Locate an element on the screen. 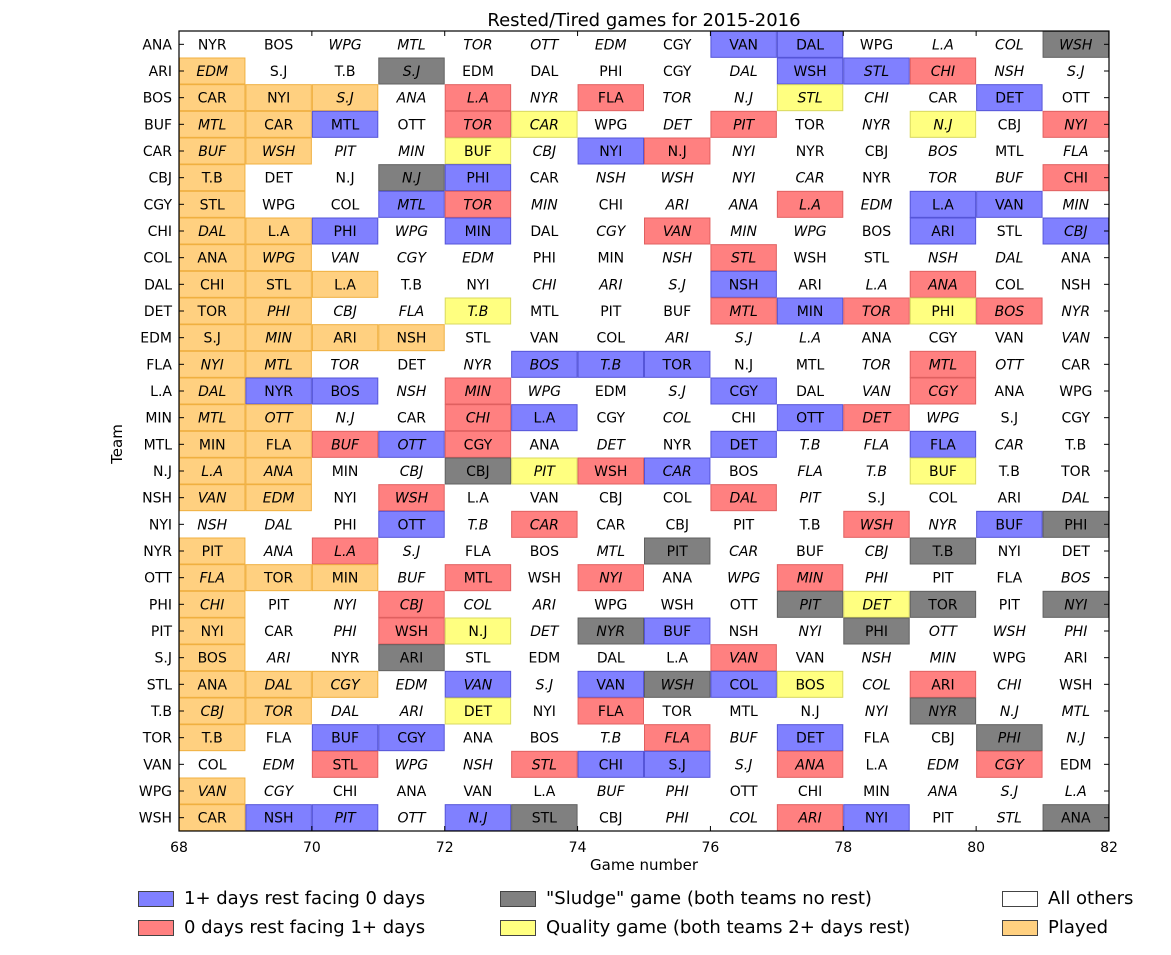 This screenshot has width=1171, height=955. opponent-label: NSH is located at coordinates (744, 285).